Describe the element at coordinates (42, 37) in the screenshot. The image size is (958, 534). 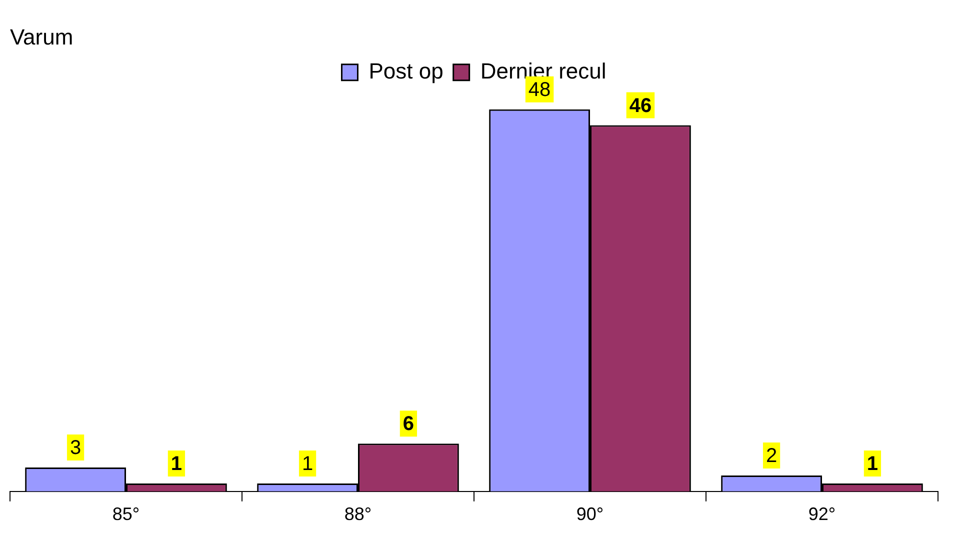
I see `chart-title: Varum` at that location.